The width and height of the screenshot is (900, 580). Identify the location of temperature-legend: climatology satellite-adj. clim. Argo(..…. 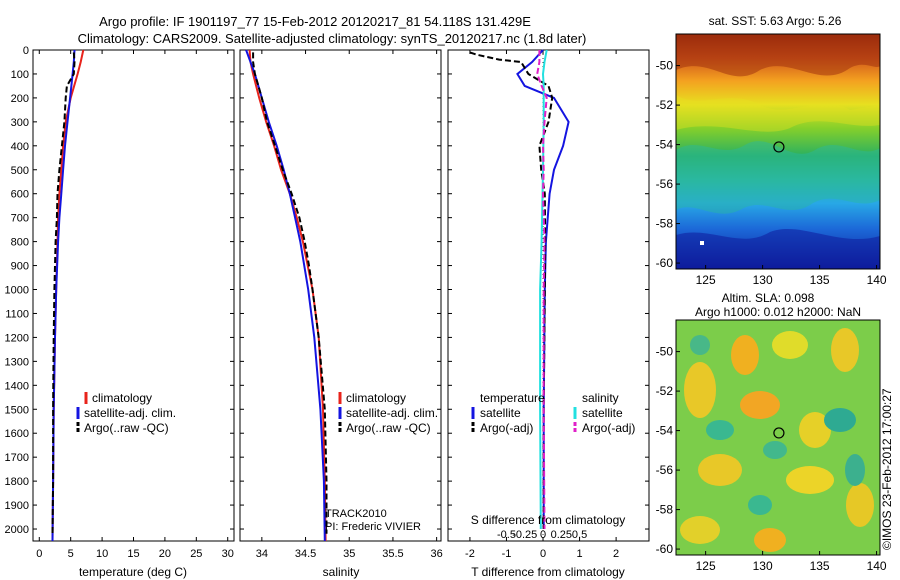
(126, 413).